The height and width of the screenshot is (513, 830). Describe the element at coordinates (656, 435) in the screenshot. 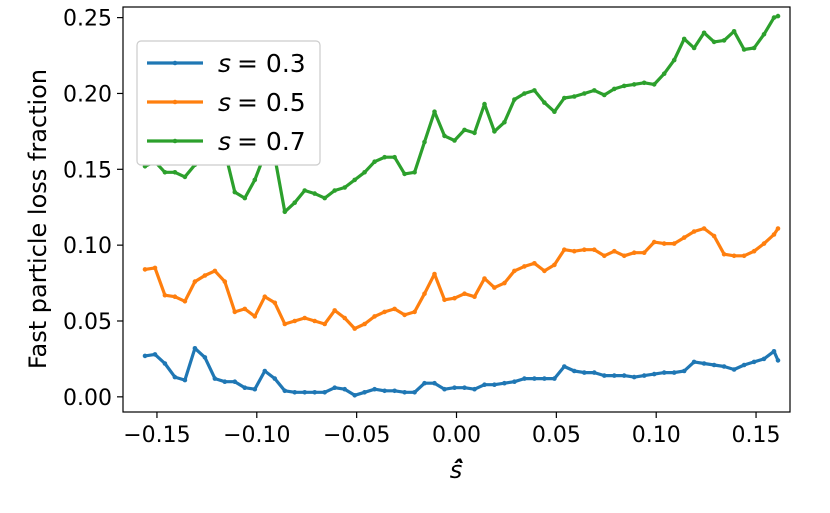

I see `x-tick-label: 0.10` at that location.